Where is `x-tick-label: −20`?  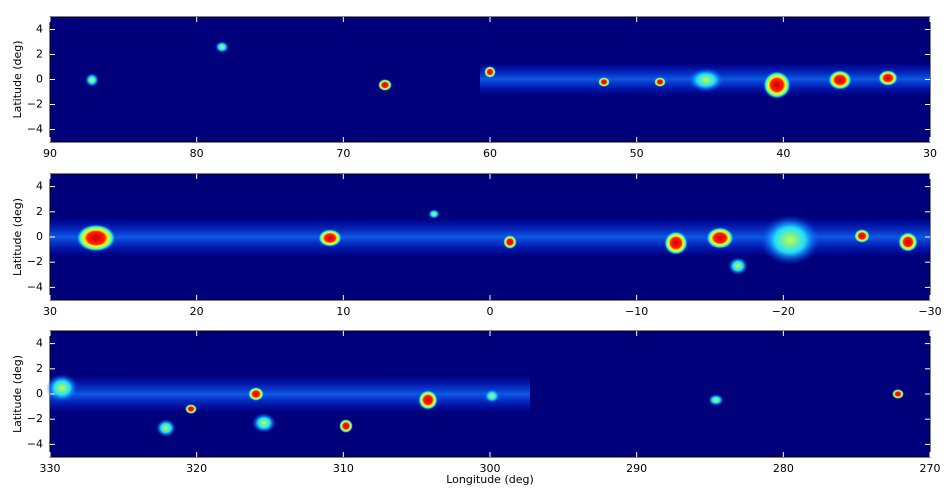
x-tick-label: −20 is located at coordinates (783, 311).